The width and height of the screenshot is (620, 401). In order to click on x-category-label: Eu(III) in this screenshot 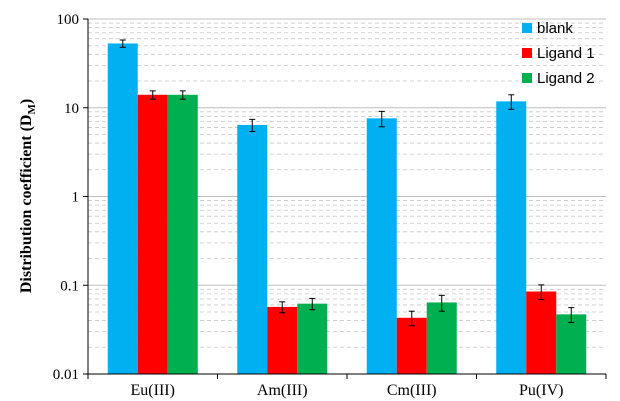, I will do `click(153, 390)`.